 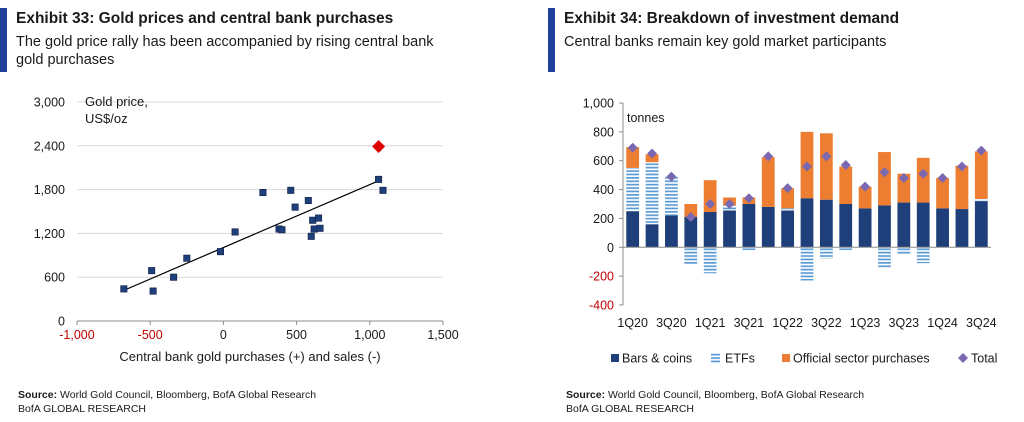 What do you see at coordinates (150, 335) in the screenshot?
I see `x-tick-label: -500` at bounding box center [150, 335].